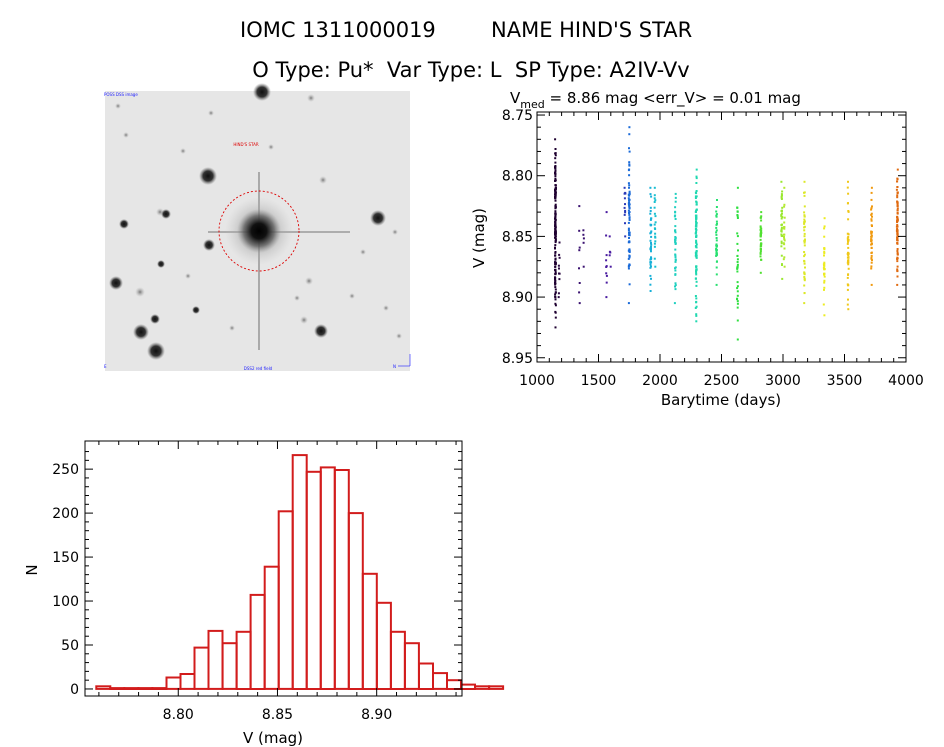 The image size is (944, 747). I want to click on lc-xtick-label: 3000, so click(783, 381).